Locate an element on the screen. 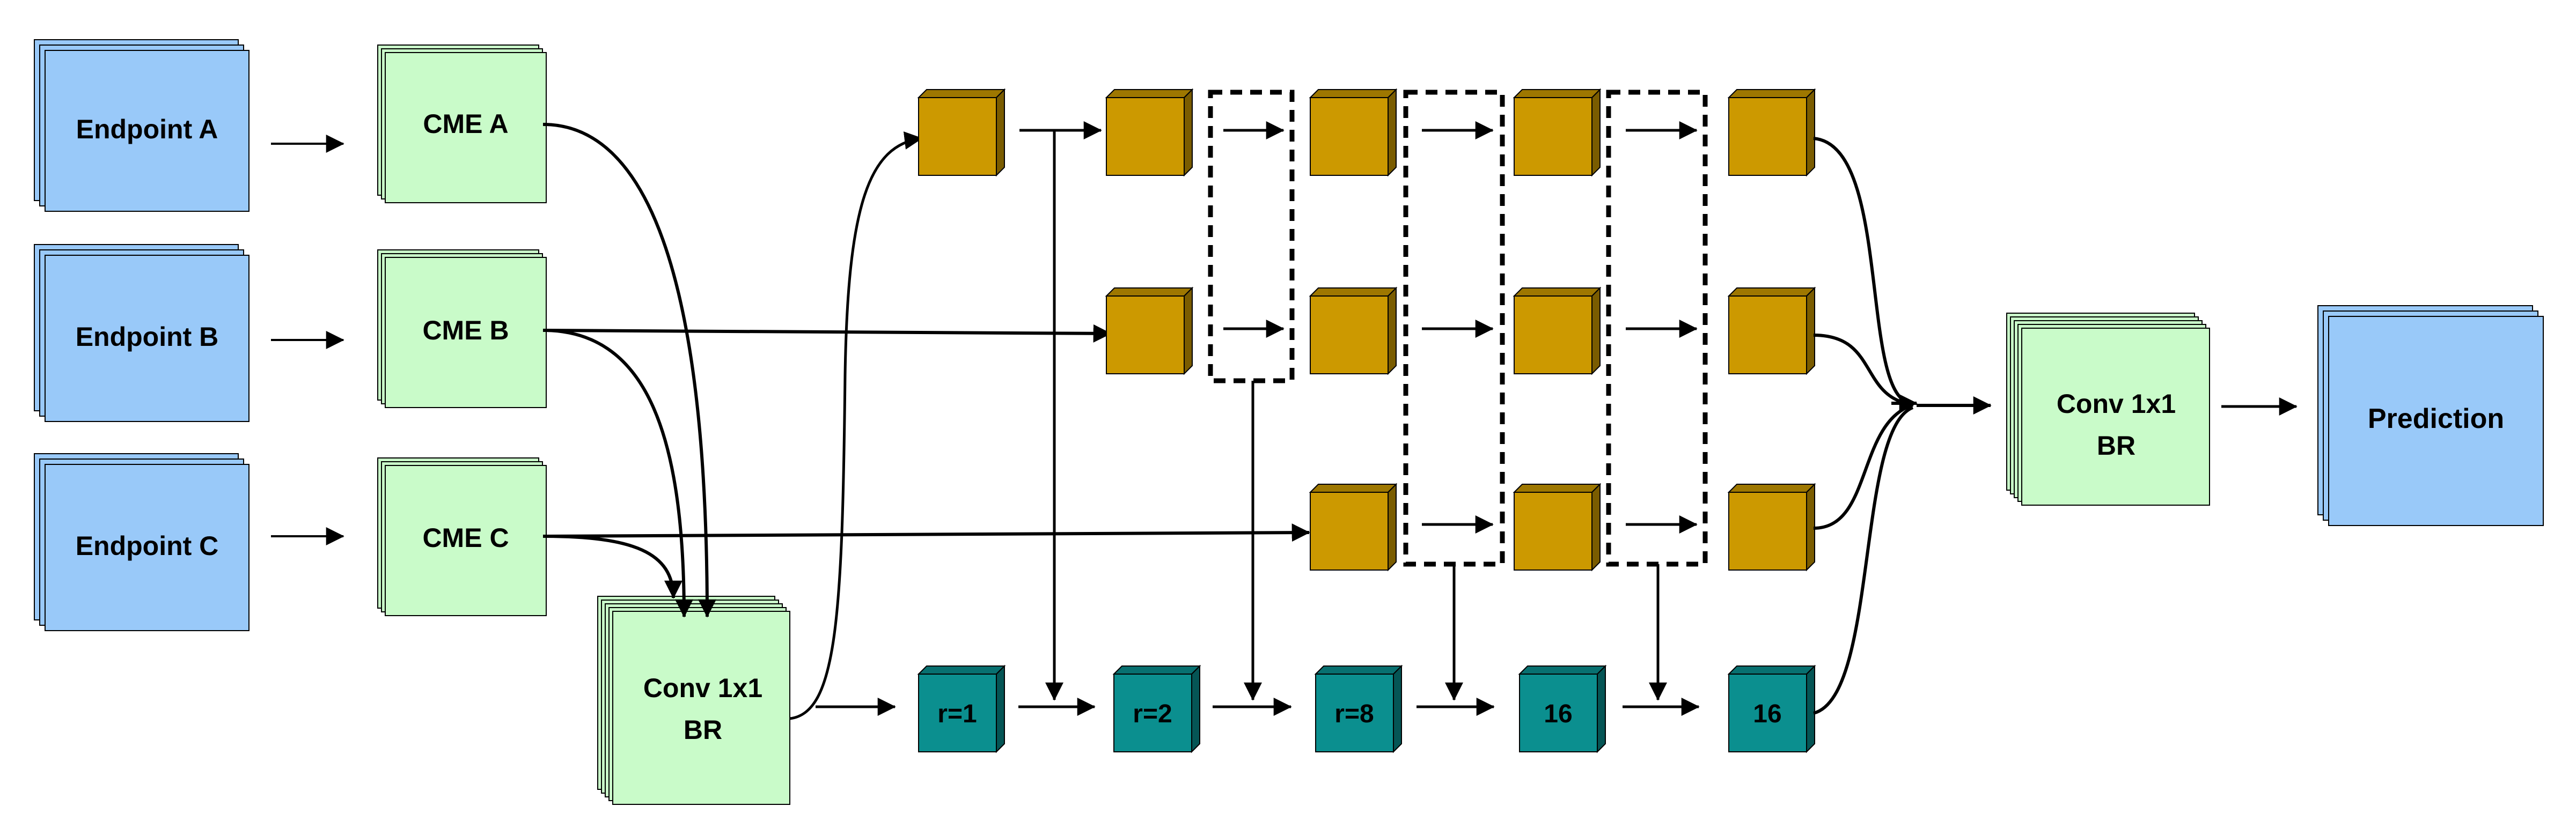  prediction-node: Prediction is located at coordinates (2430, 415).